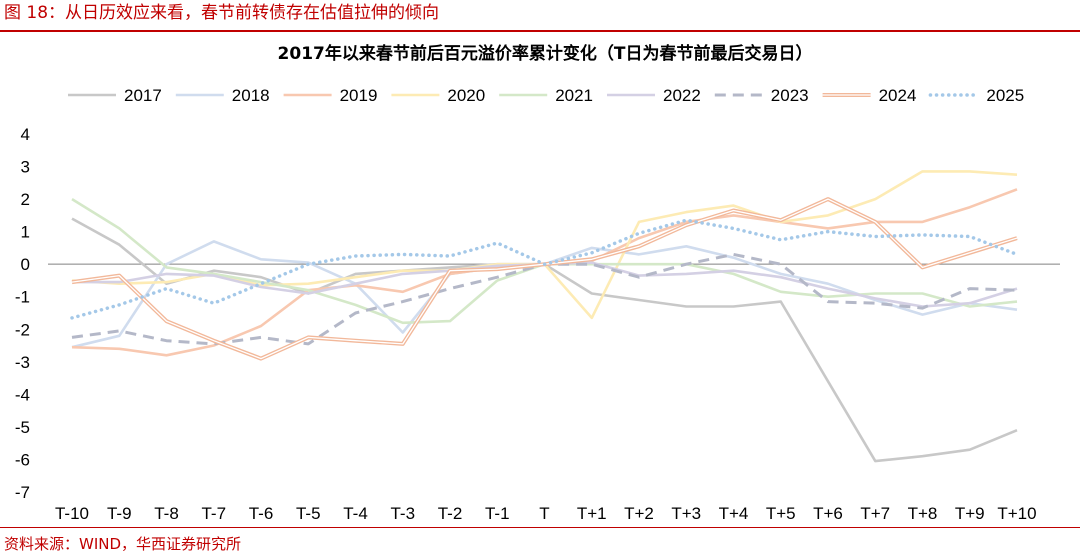 The width and height of the screenshot is (1080, 555). I want to click on header-rule, so click(540, 31).